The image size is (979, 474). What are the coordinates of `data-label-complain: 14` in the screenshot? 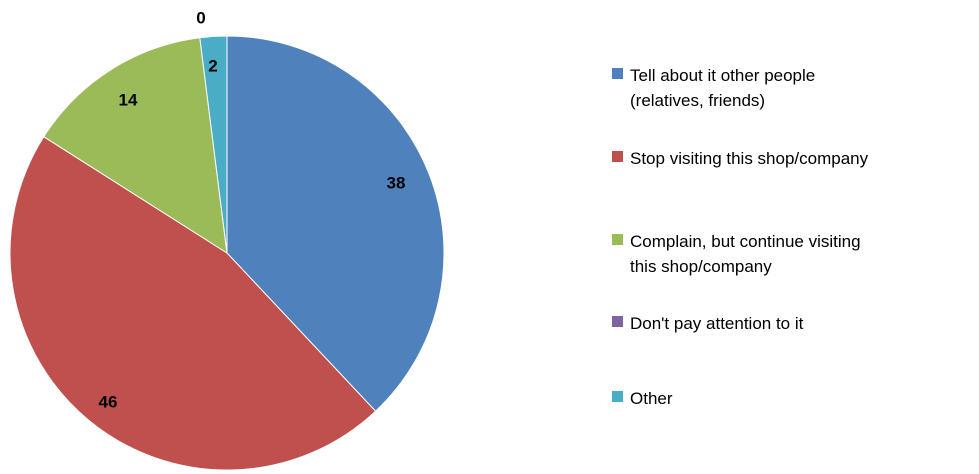 It's located at (128, 100).